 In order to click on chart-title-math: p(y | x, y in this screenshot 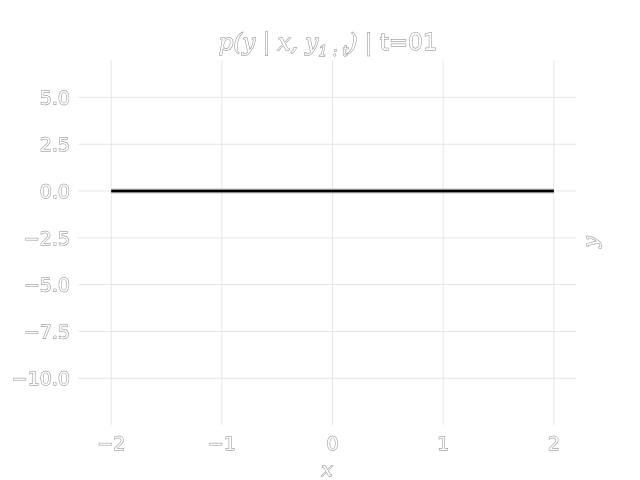, I will do `click(269, 43)`.